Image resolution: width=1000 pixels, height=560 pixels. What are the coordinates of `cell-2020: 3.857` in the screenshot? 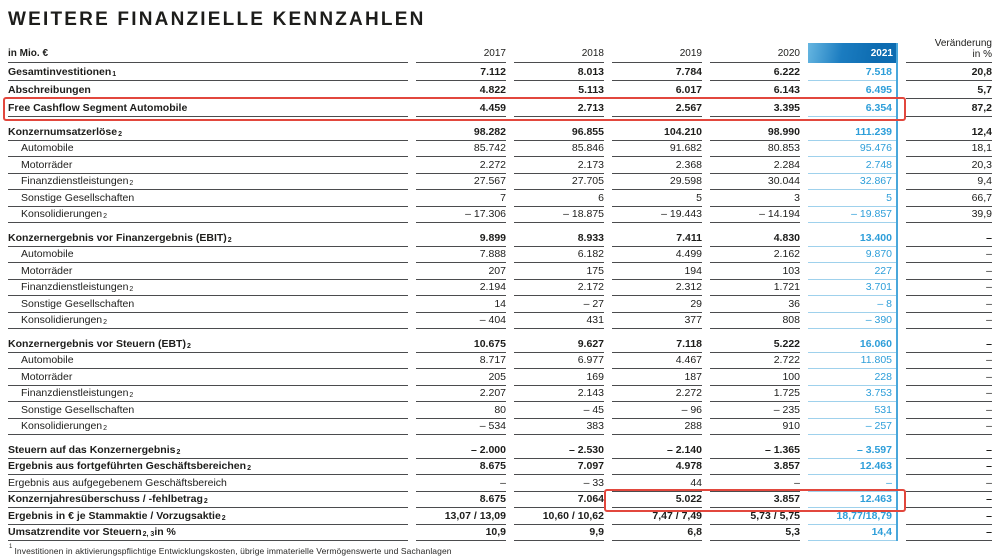 It's located at (755, 467).